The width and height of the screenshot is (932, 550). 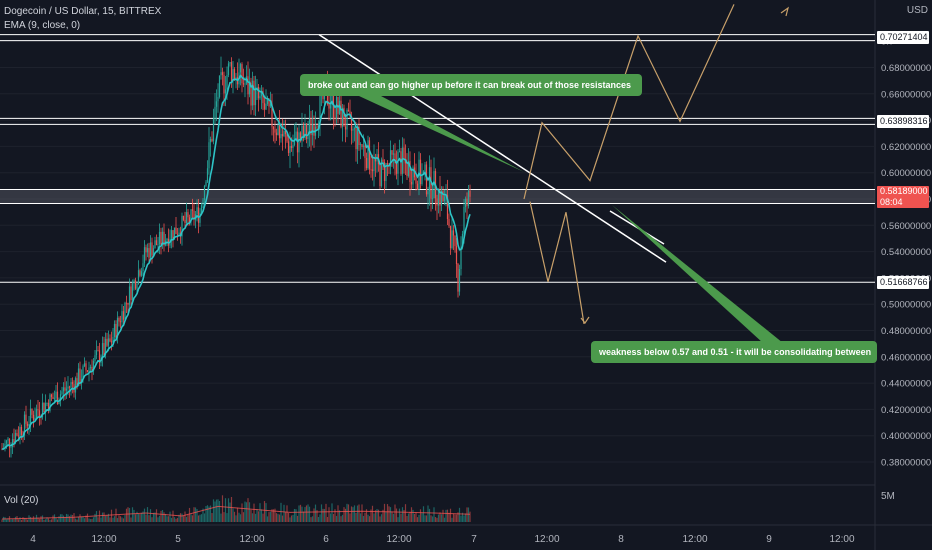 What do you see at coordinates (903, 121) in the screenshot?
I see `price-tag-resistance-2: 0.63898316` at bounding box center [903, 121].